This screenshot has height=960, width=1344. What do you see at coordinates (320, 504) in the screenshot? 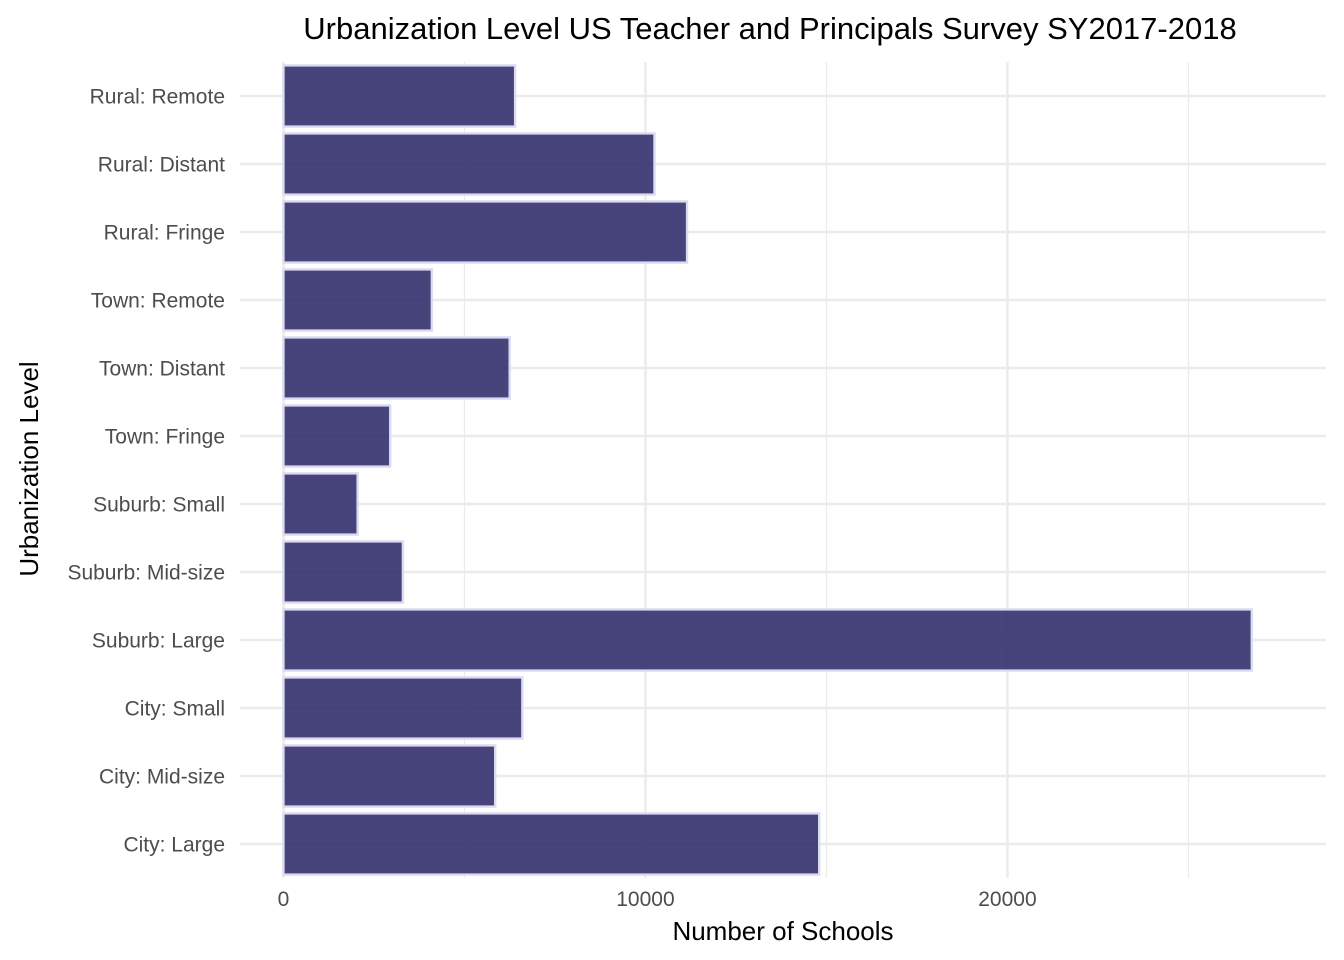
I see `bar-suburb-small` at bounding box center [320, 504].